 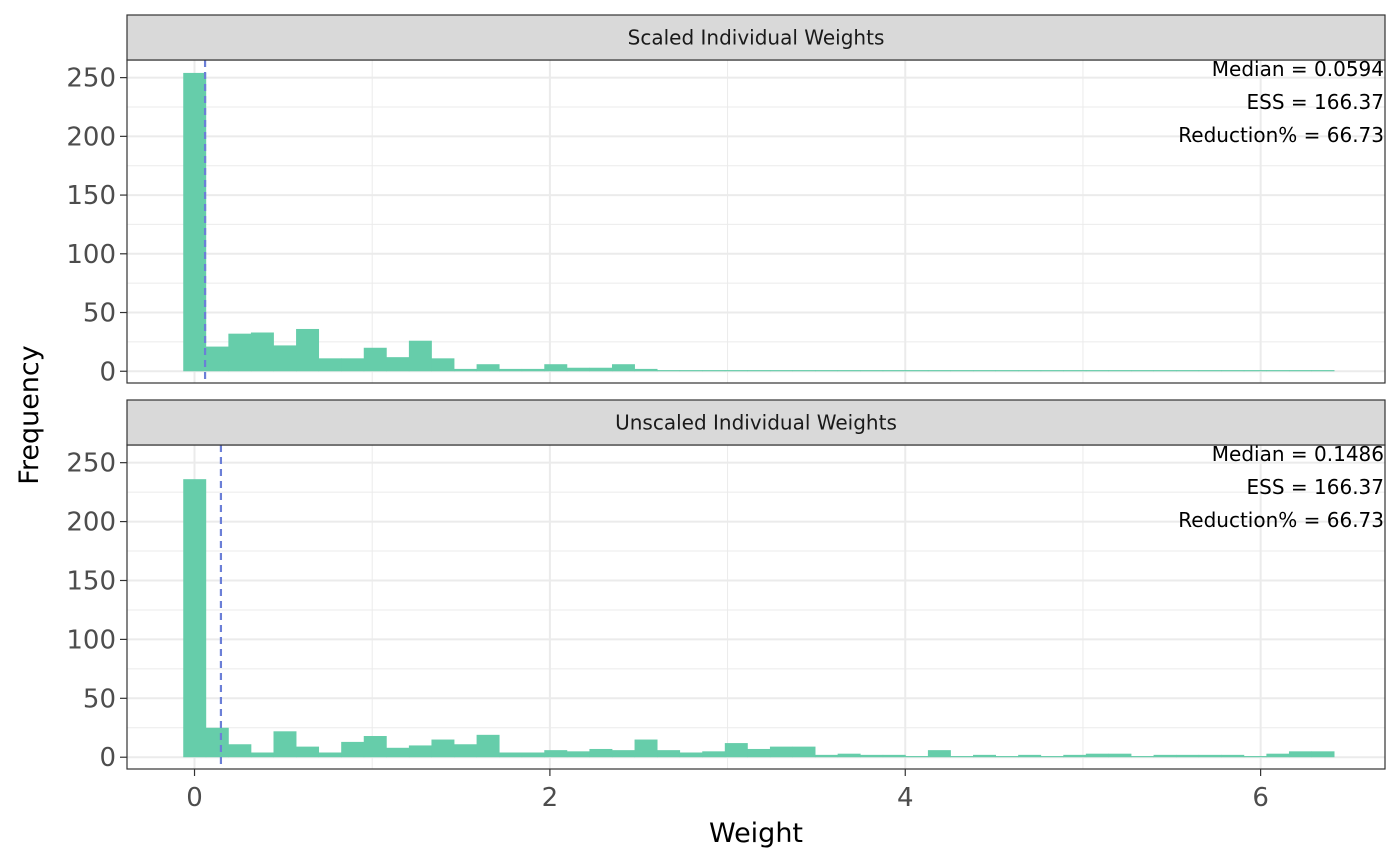 I want to click on y-axis-title: Frequency, so click(x=29, y=415).